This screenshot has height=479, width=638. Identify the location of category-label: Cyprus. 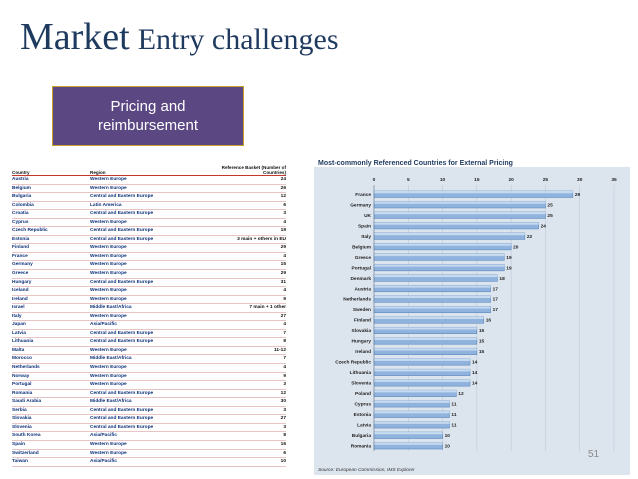
(362, 405).